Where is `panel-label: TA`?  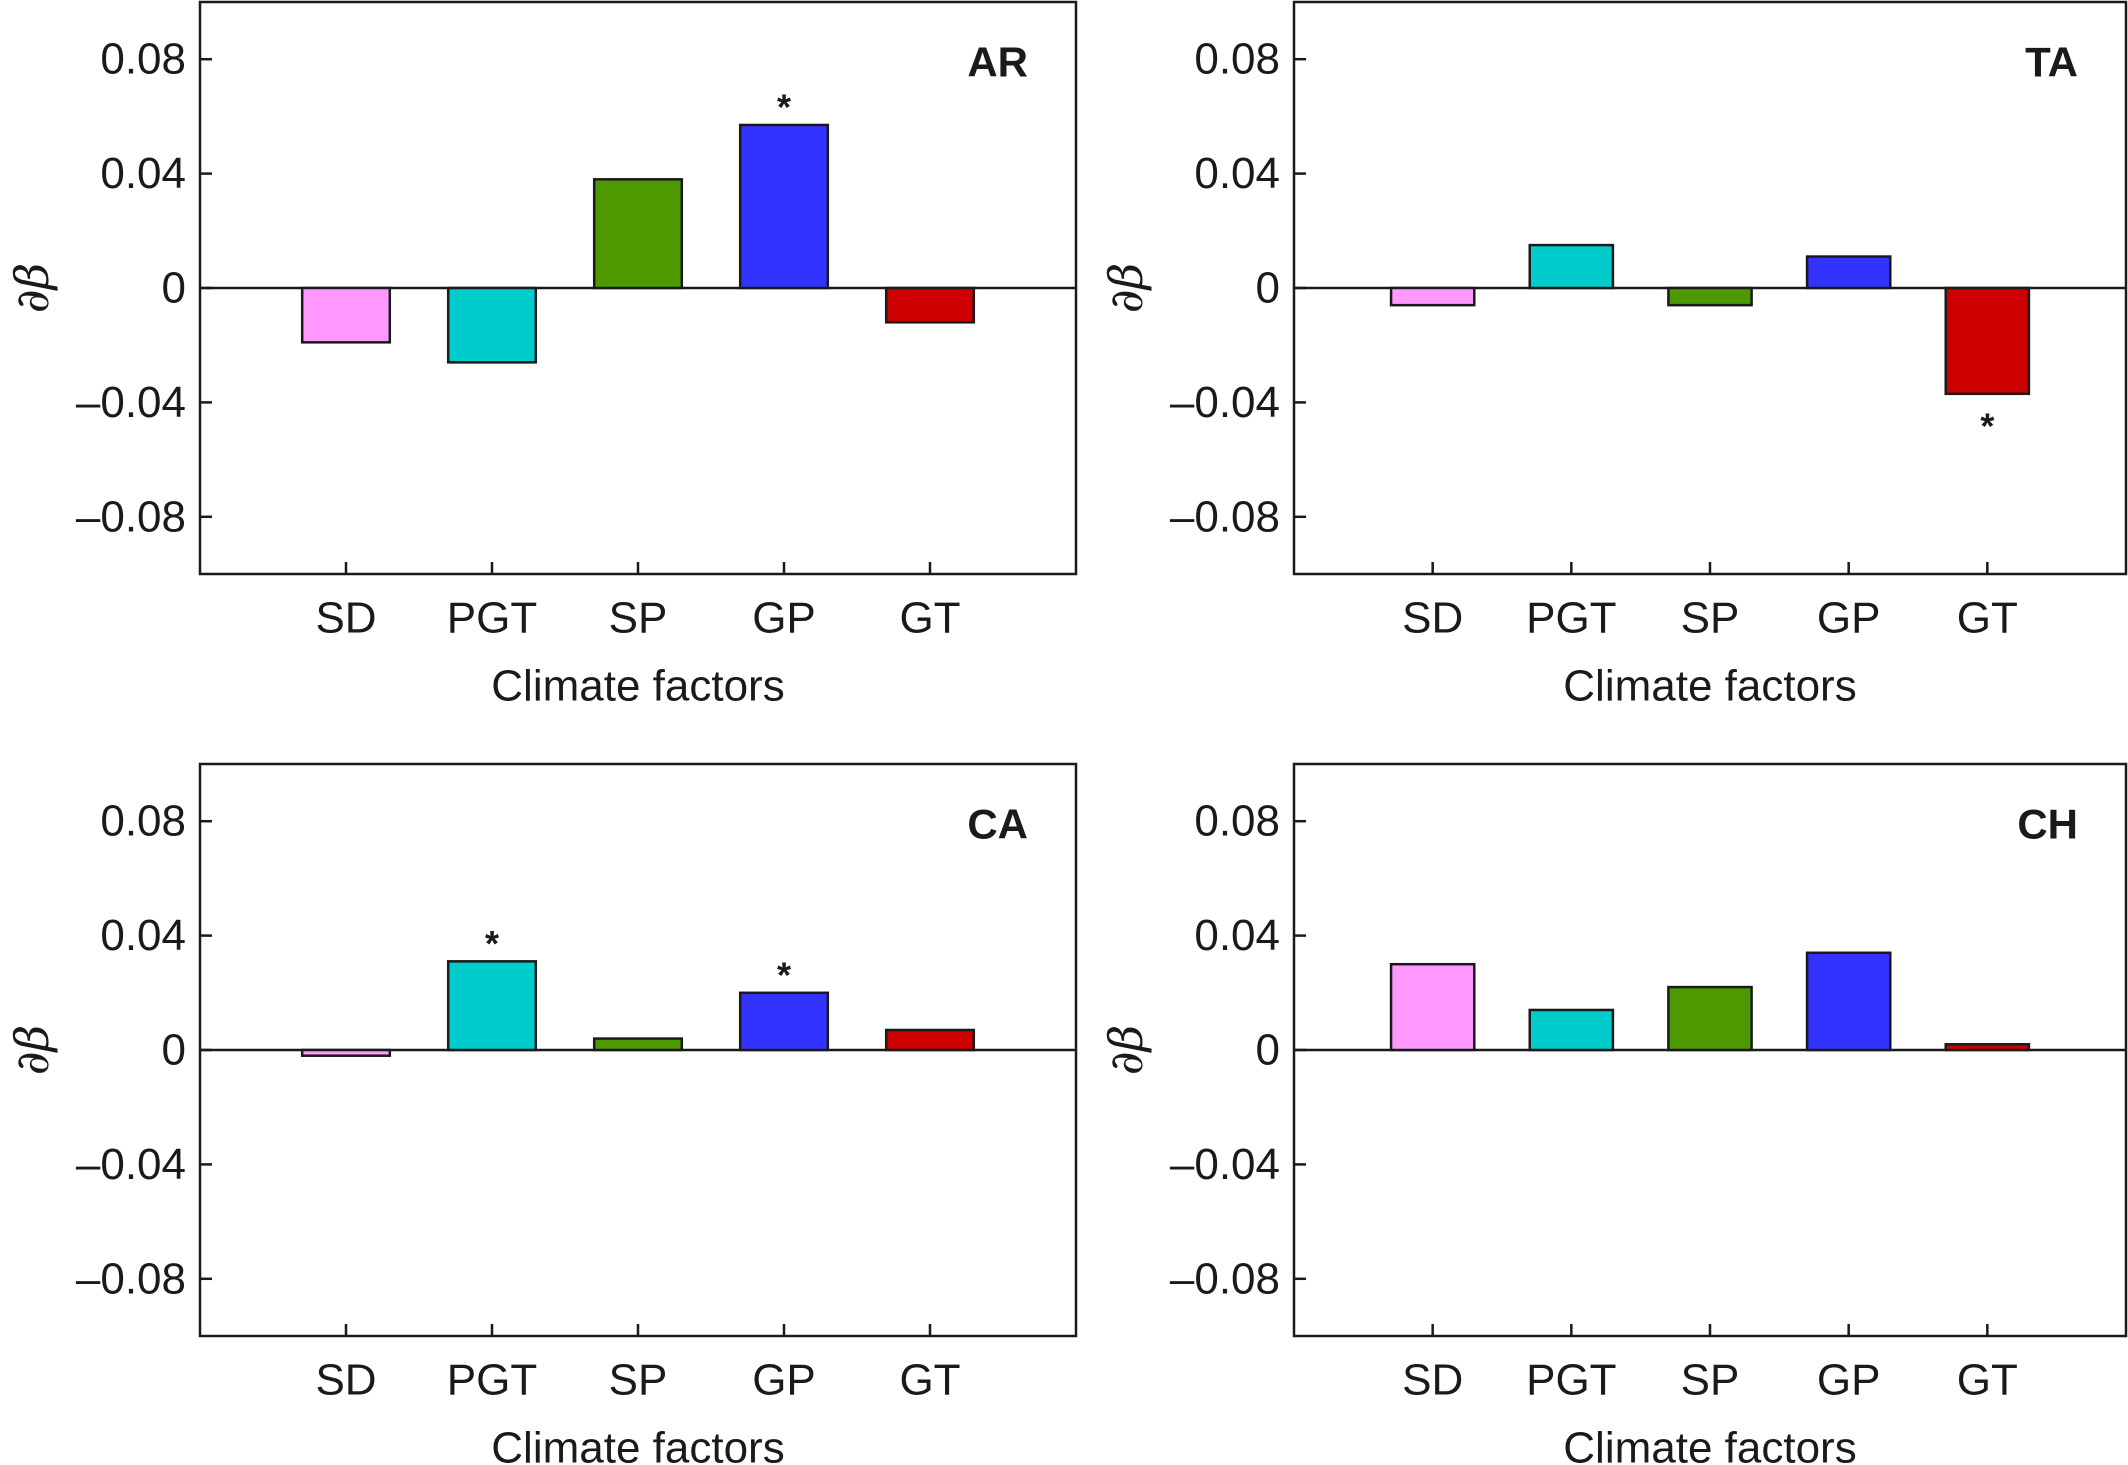 panel-label: TA is located at coordinates (2051, 62).